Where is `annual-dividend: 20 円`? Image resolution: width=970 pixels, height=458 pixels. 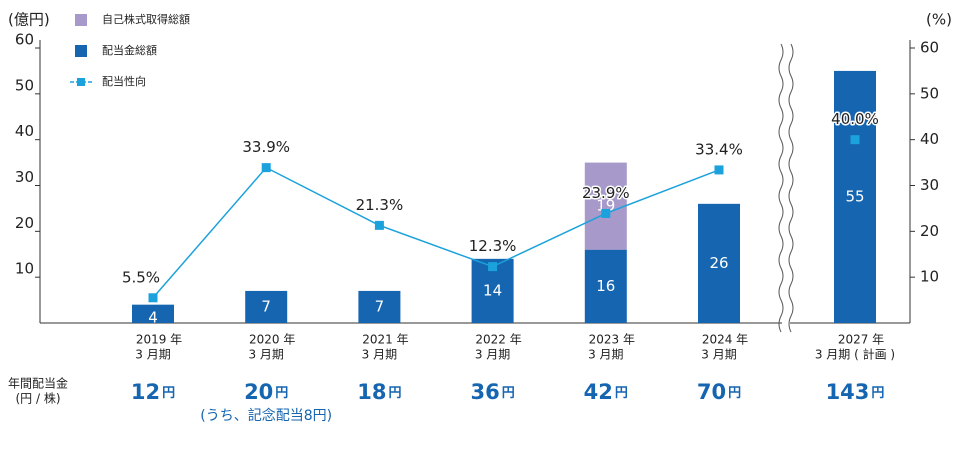 annual-dividend: 20 円 is located at coordinates (266, 392).